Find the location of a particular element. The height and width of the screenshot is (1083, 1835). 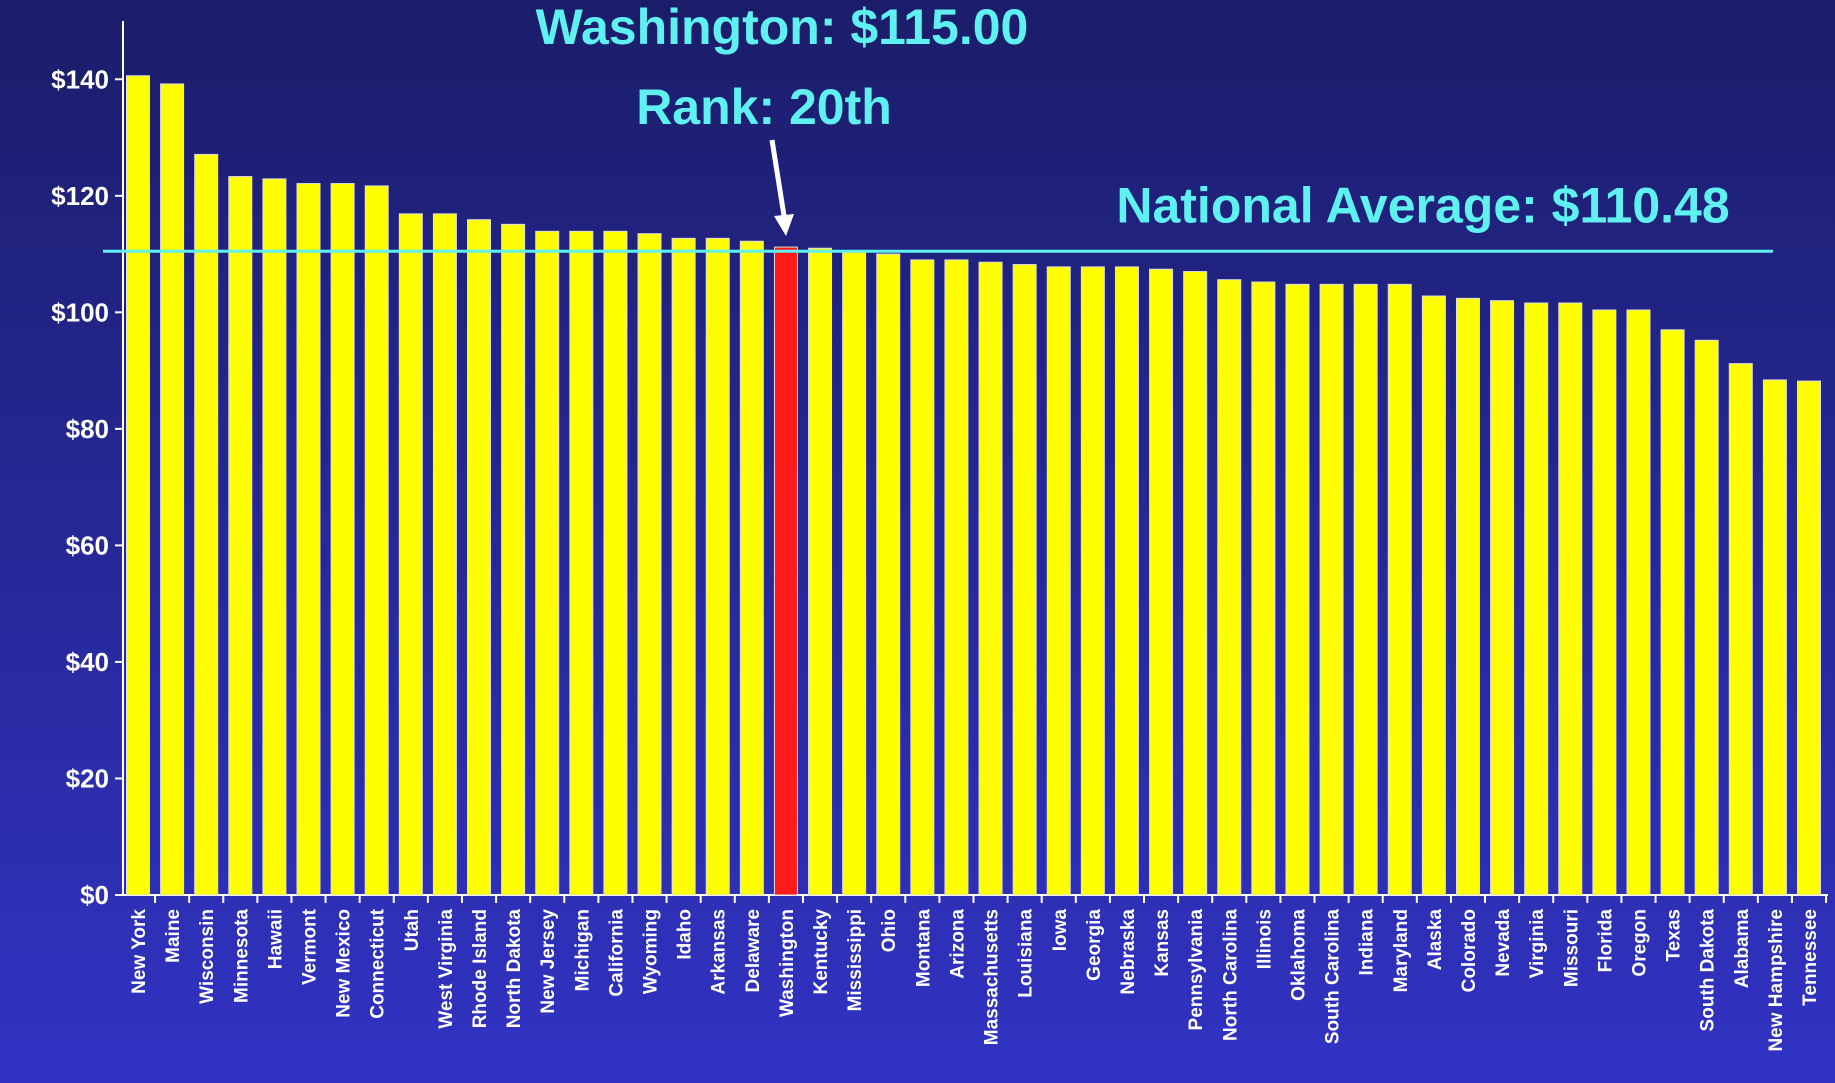

x-tick-label: New York is located at coordinates (139, 951).